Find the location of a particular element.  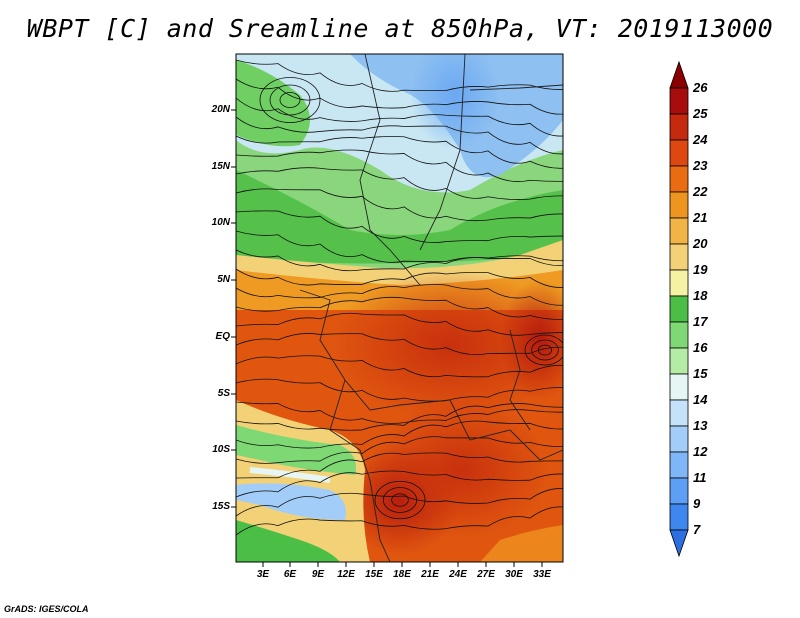

colorbar-label: 18 is located at coordinates (700, 295).